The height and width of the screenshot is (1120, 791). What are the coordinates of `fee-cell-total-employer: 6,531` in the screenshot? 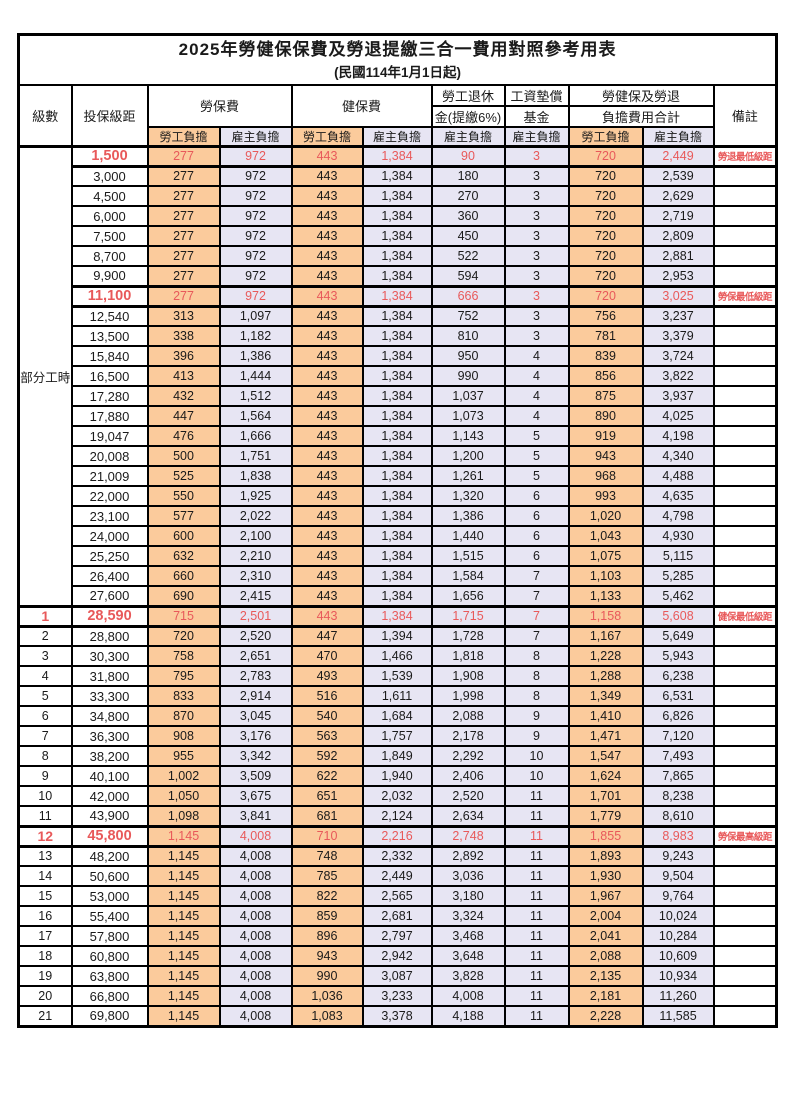 It's located at (678, 696).